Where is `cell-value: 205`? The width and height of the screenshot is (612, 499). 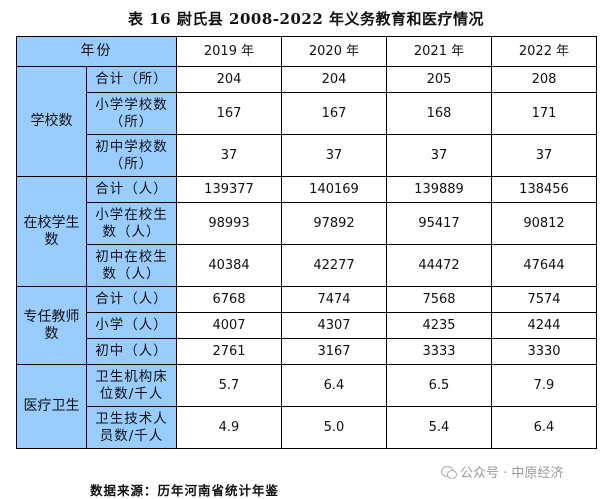 cell-value: 205 is located at coordinates (439, 79).